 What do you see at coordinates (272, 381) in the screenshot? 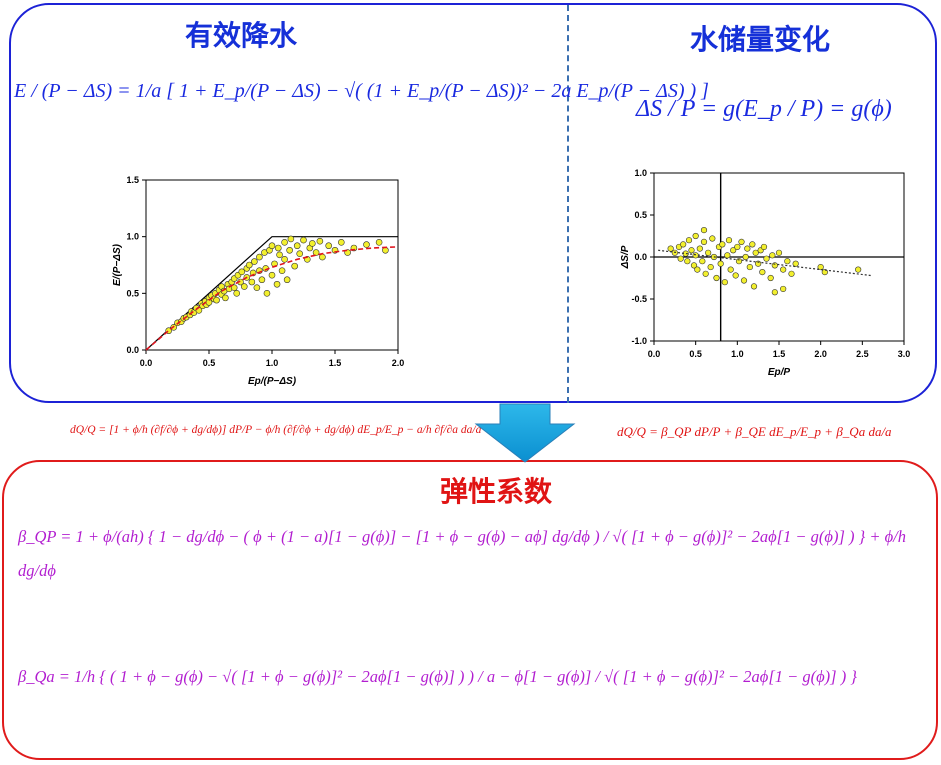
I see `x-axis-label: Ep/(P−ΔS)` at bounding box center [272, 381].